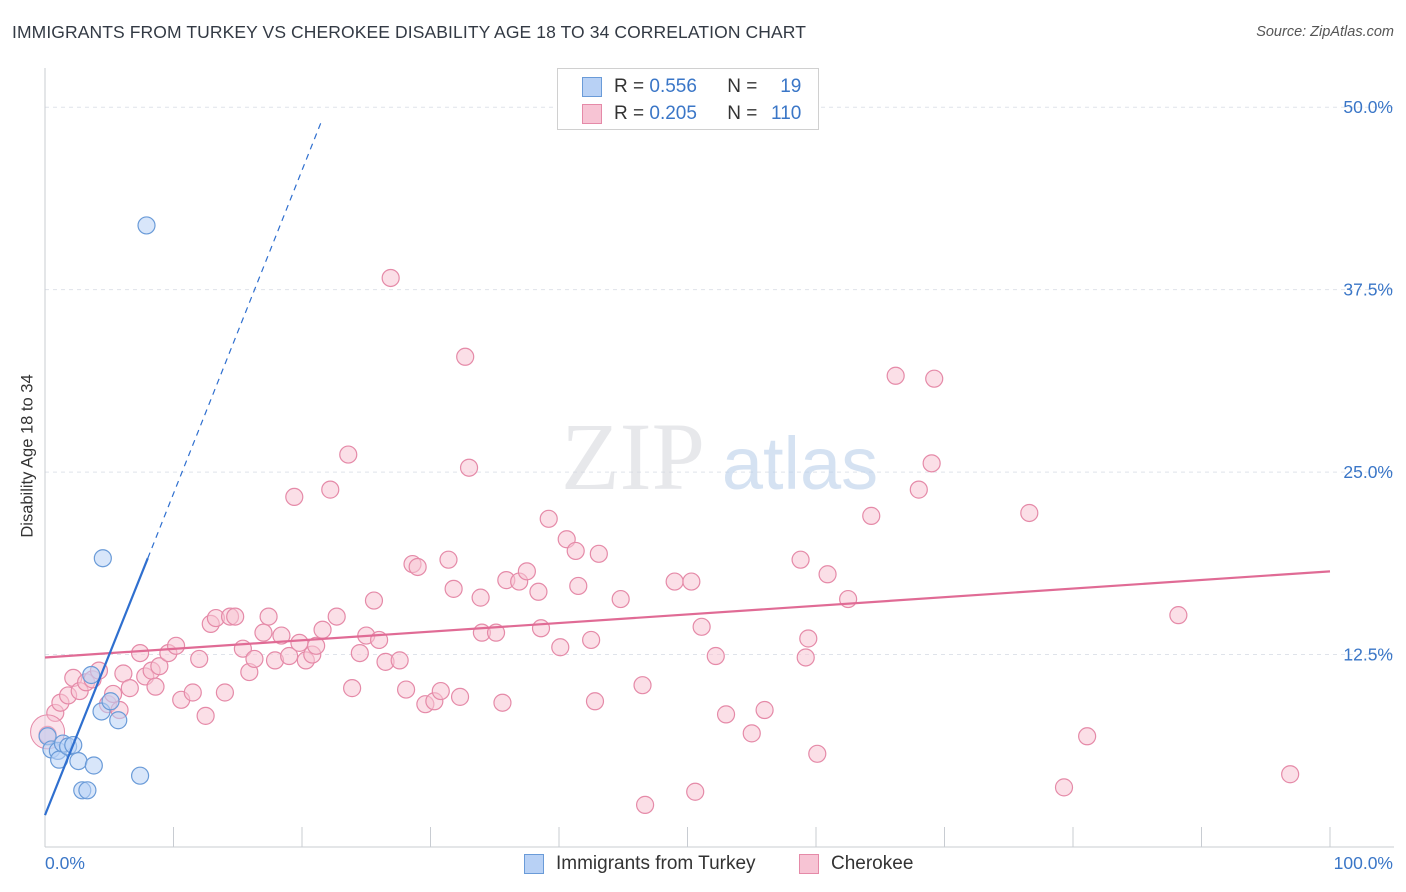  I want to click on x-tick-label: 100.0%, so click(1363, 863).